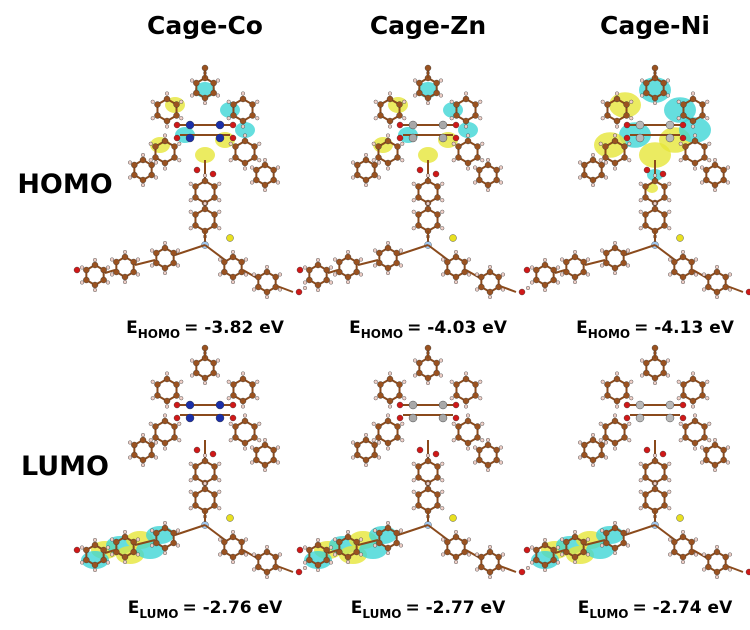 The height and width of the screenshot is (630, 750). I want to click on column-title: Cage-Zn, so click(428, 25).